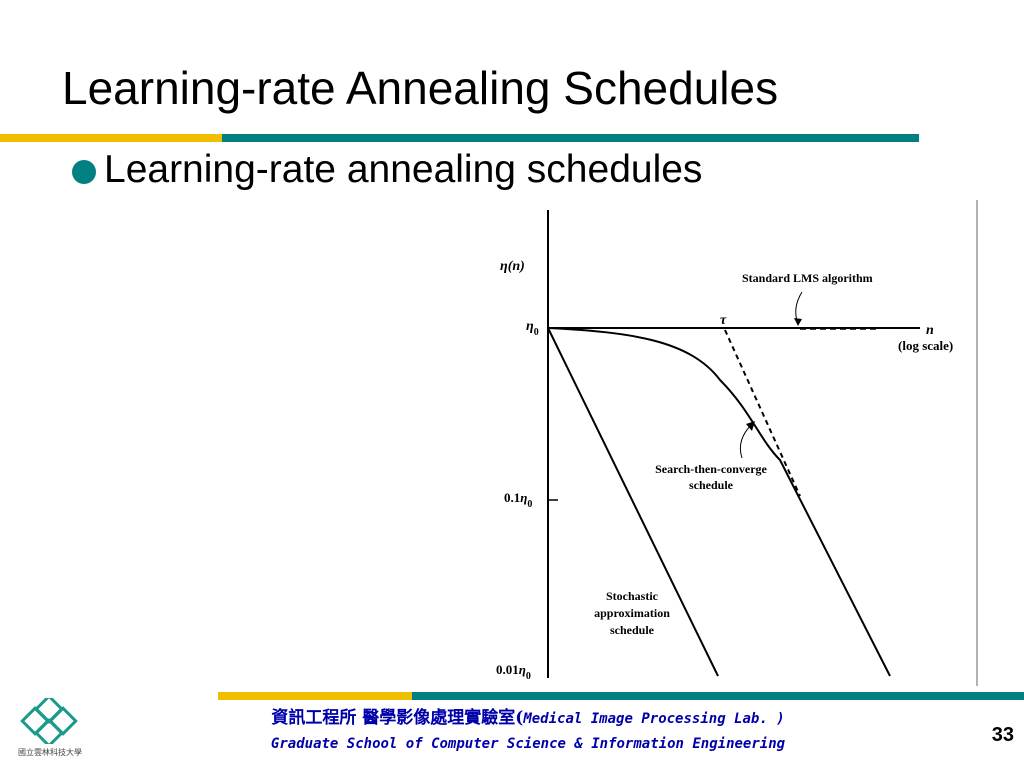  Describe the element at coordinates (397, 718) in the screenshot. I see `footer-lab-name-zh: 資訊工程所 醫學影像處理實驗室(` at that location.